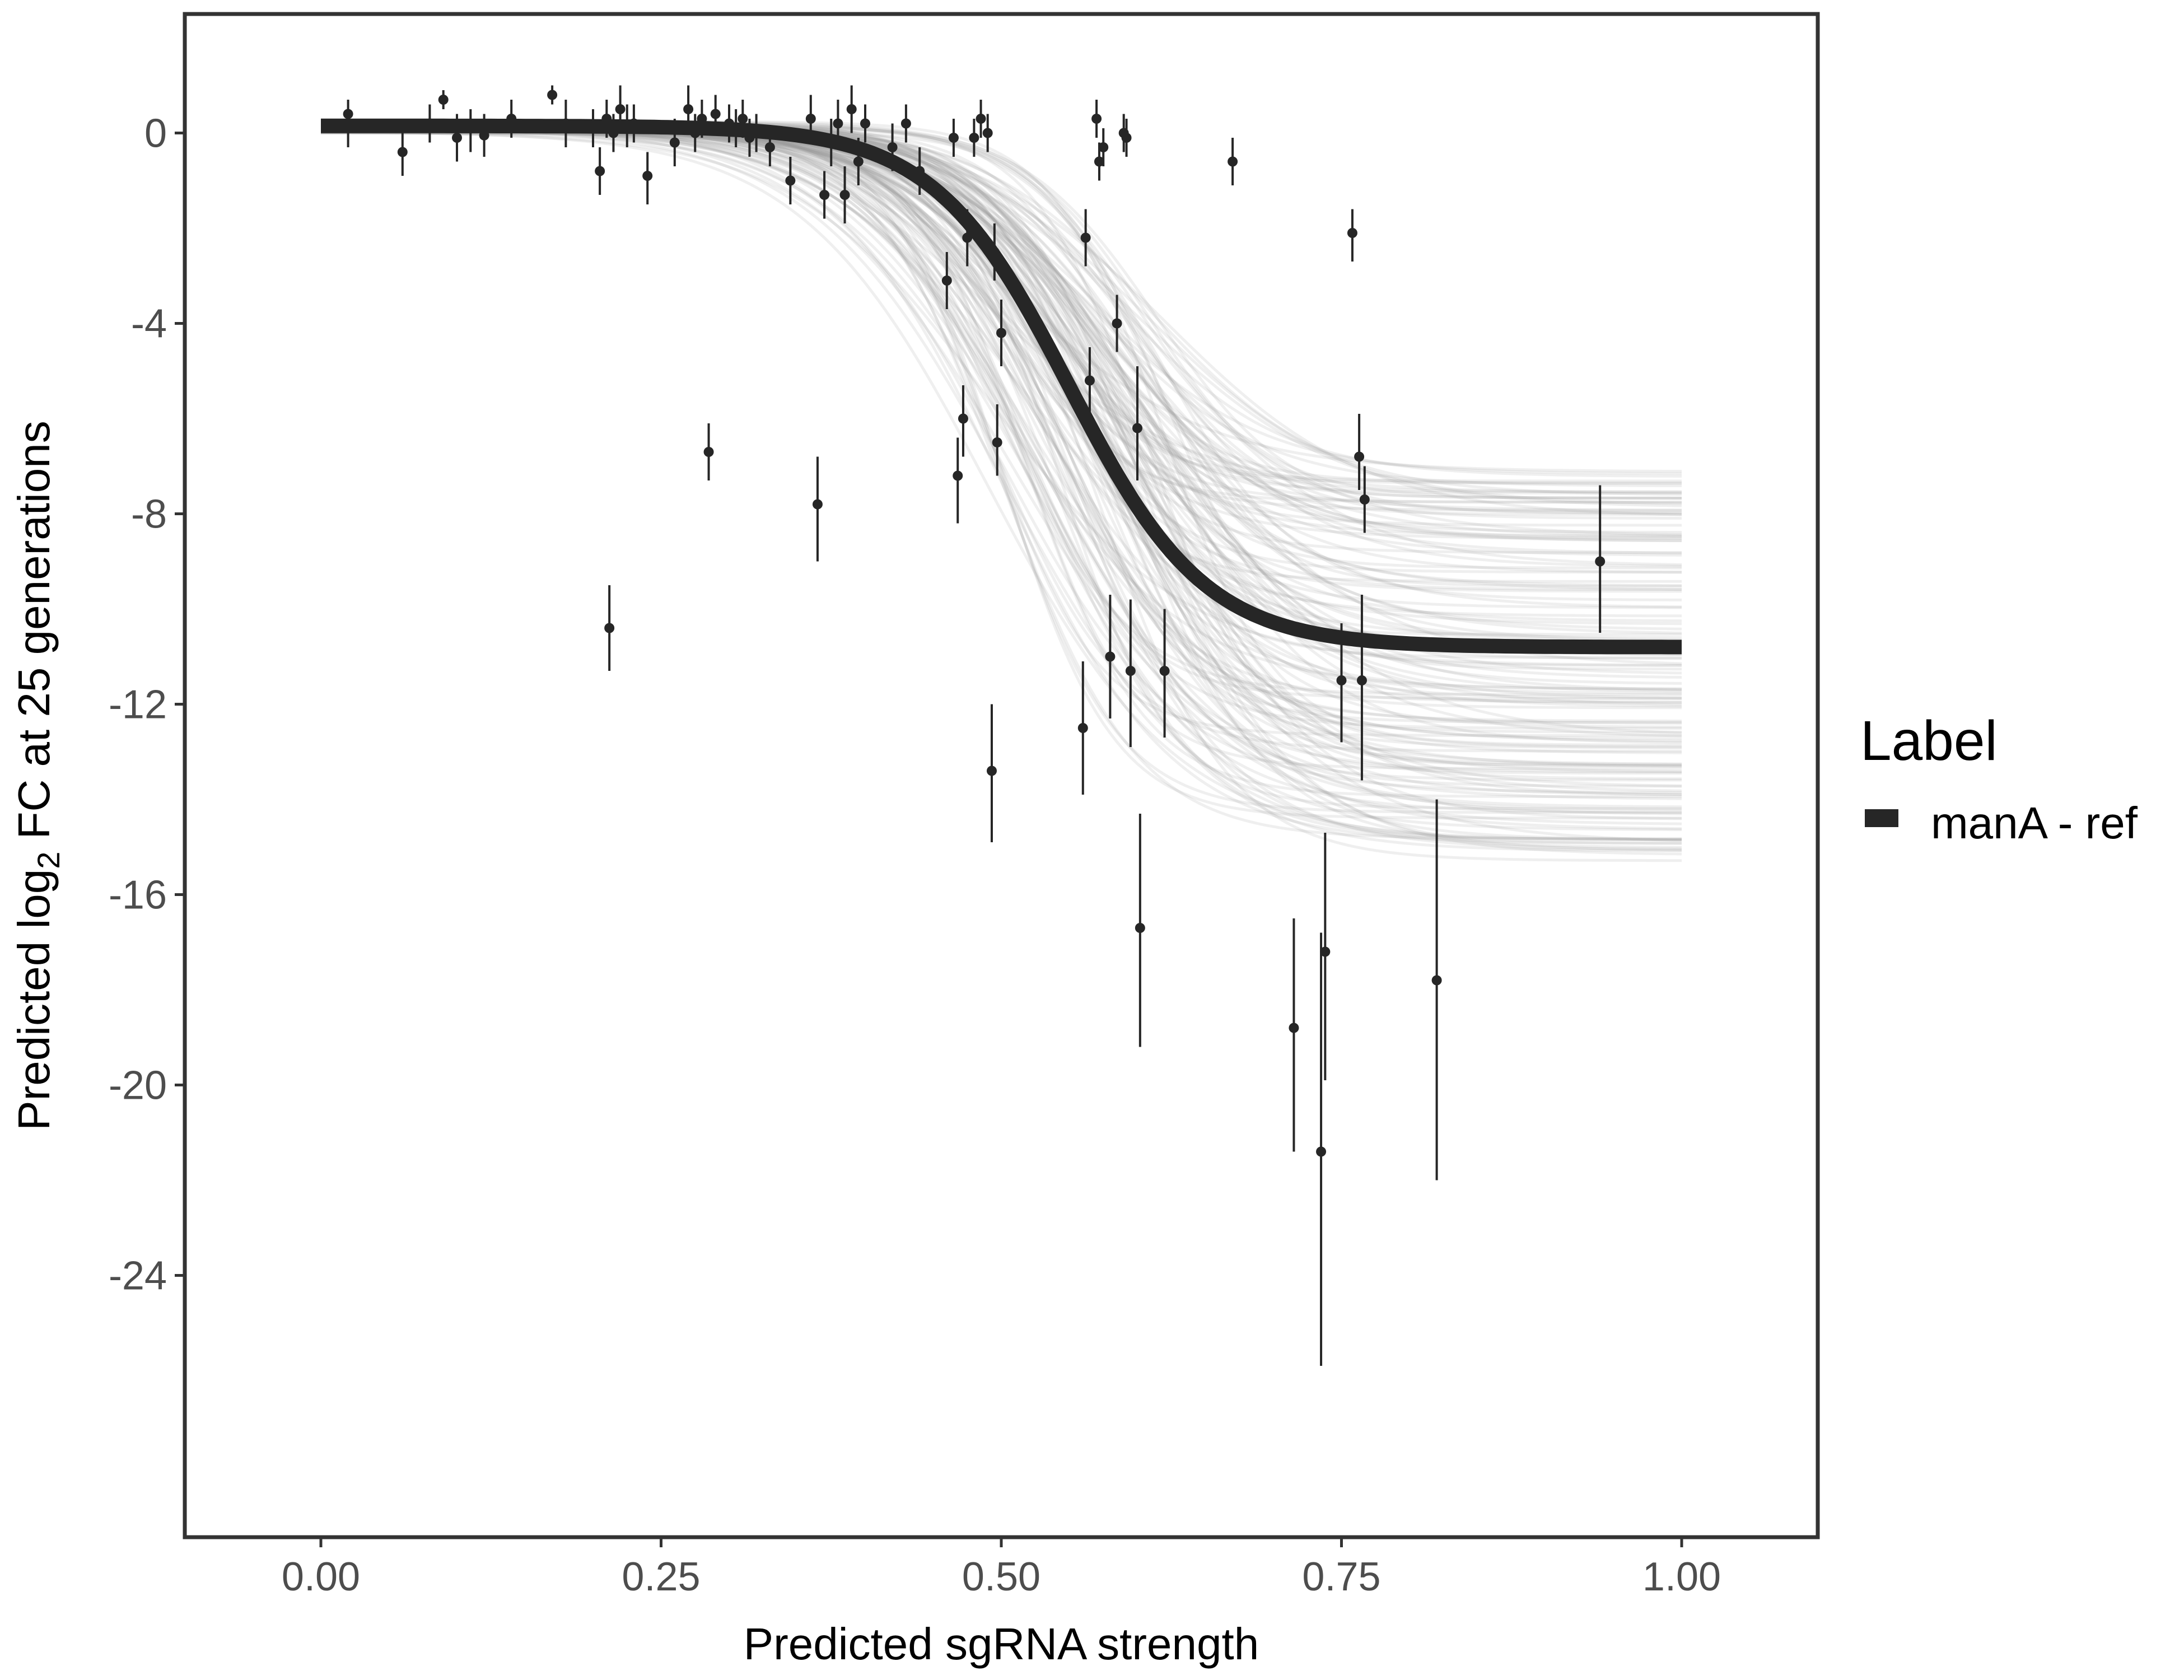  What do you see at coordinates (138, 1277) in the screenshot?
I see `y-tick-label: -24` at bounding box center [138, 1277].